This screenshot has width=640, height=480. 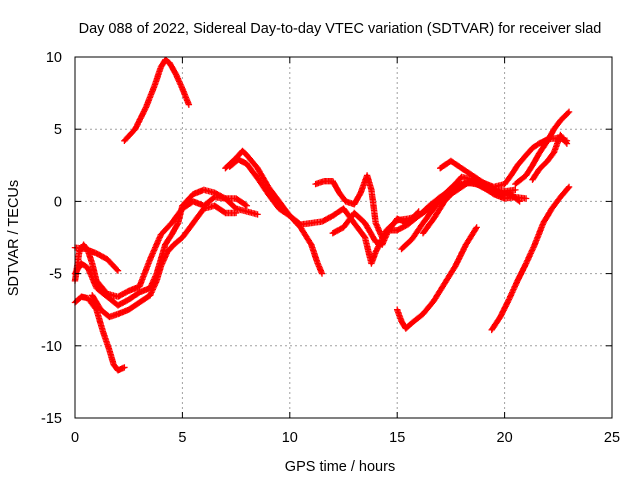 What do you see at coordinates (290, 438) in the screenshot?
I see `x-tick-label: 10` at bounding box center [290, 438].